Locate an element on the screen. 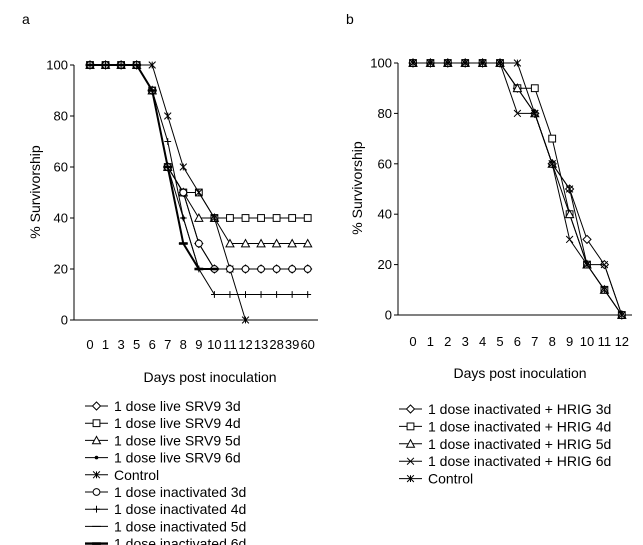 The image size is (643, 545). legend-label: 1 dose live SRV9 4d is located at coordinates (177, 423).